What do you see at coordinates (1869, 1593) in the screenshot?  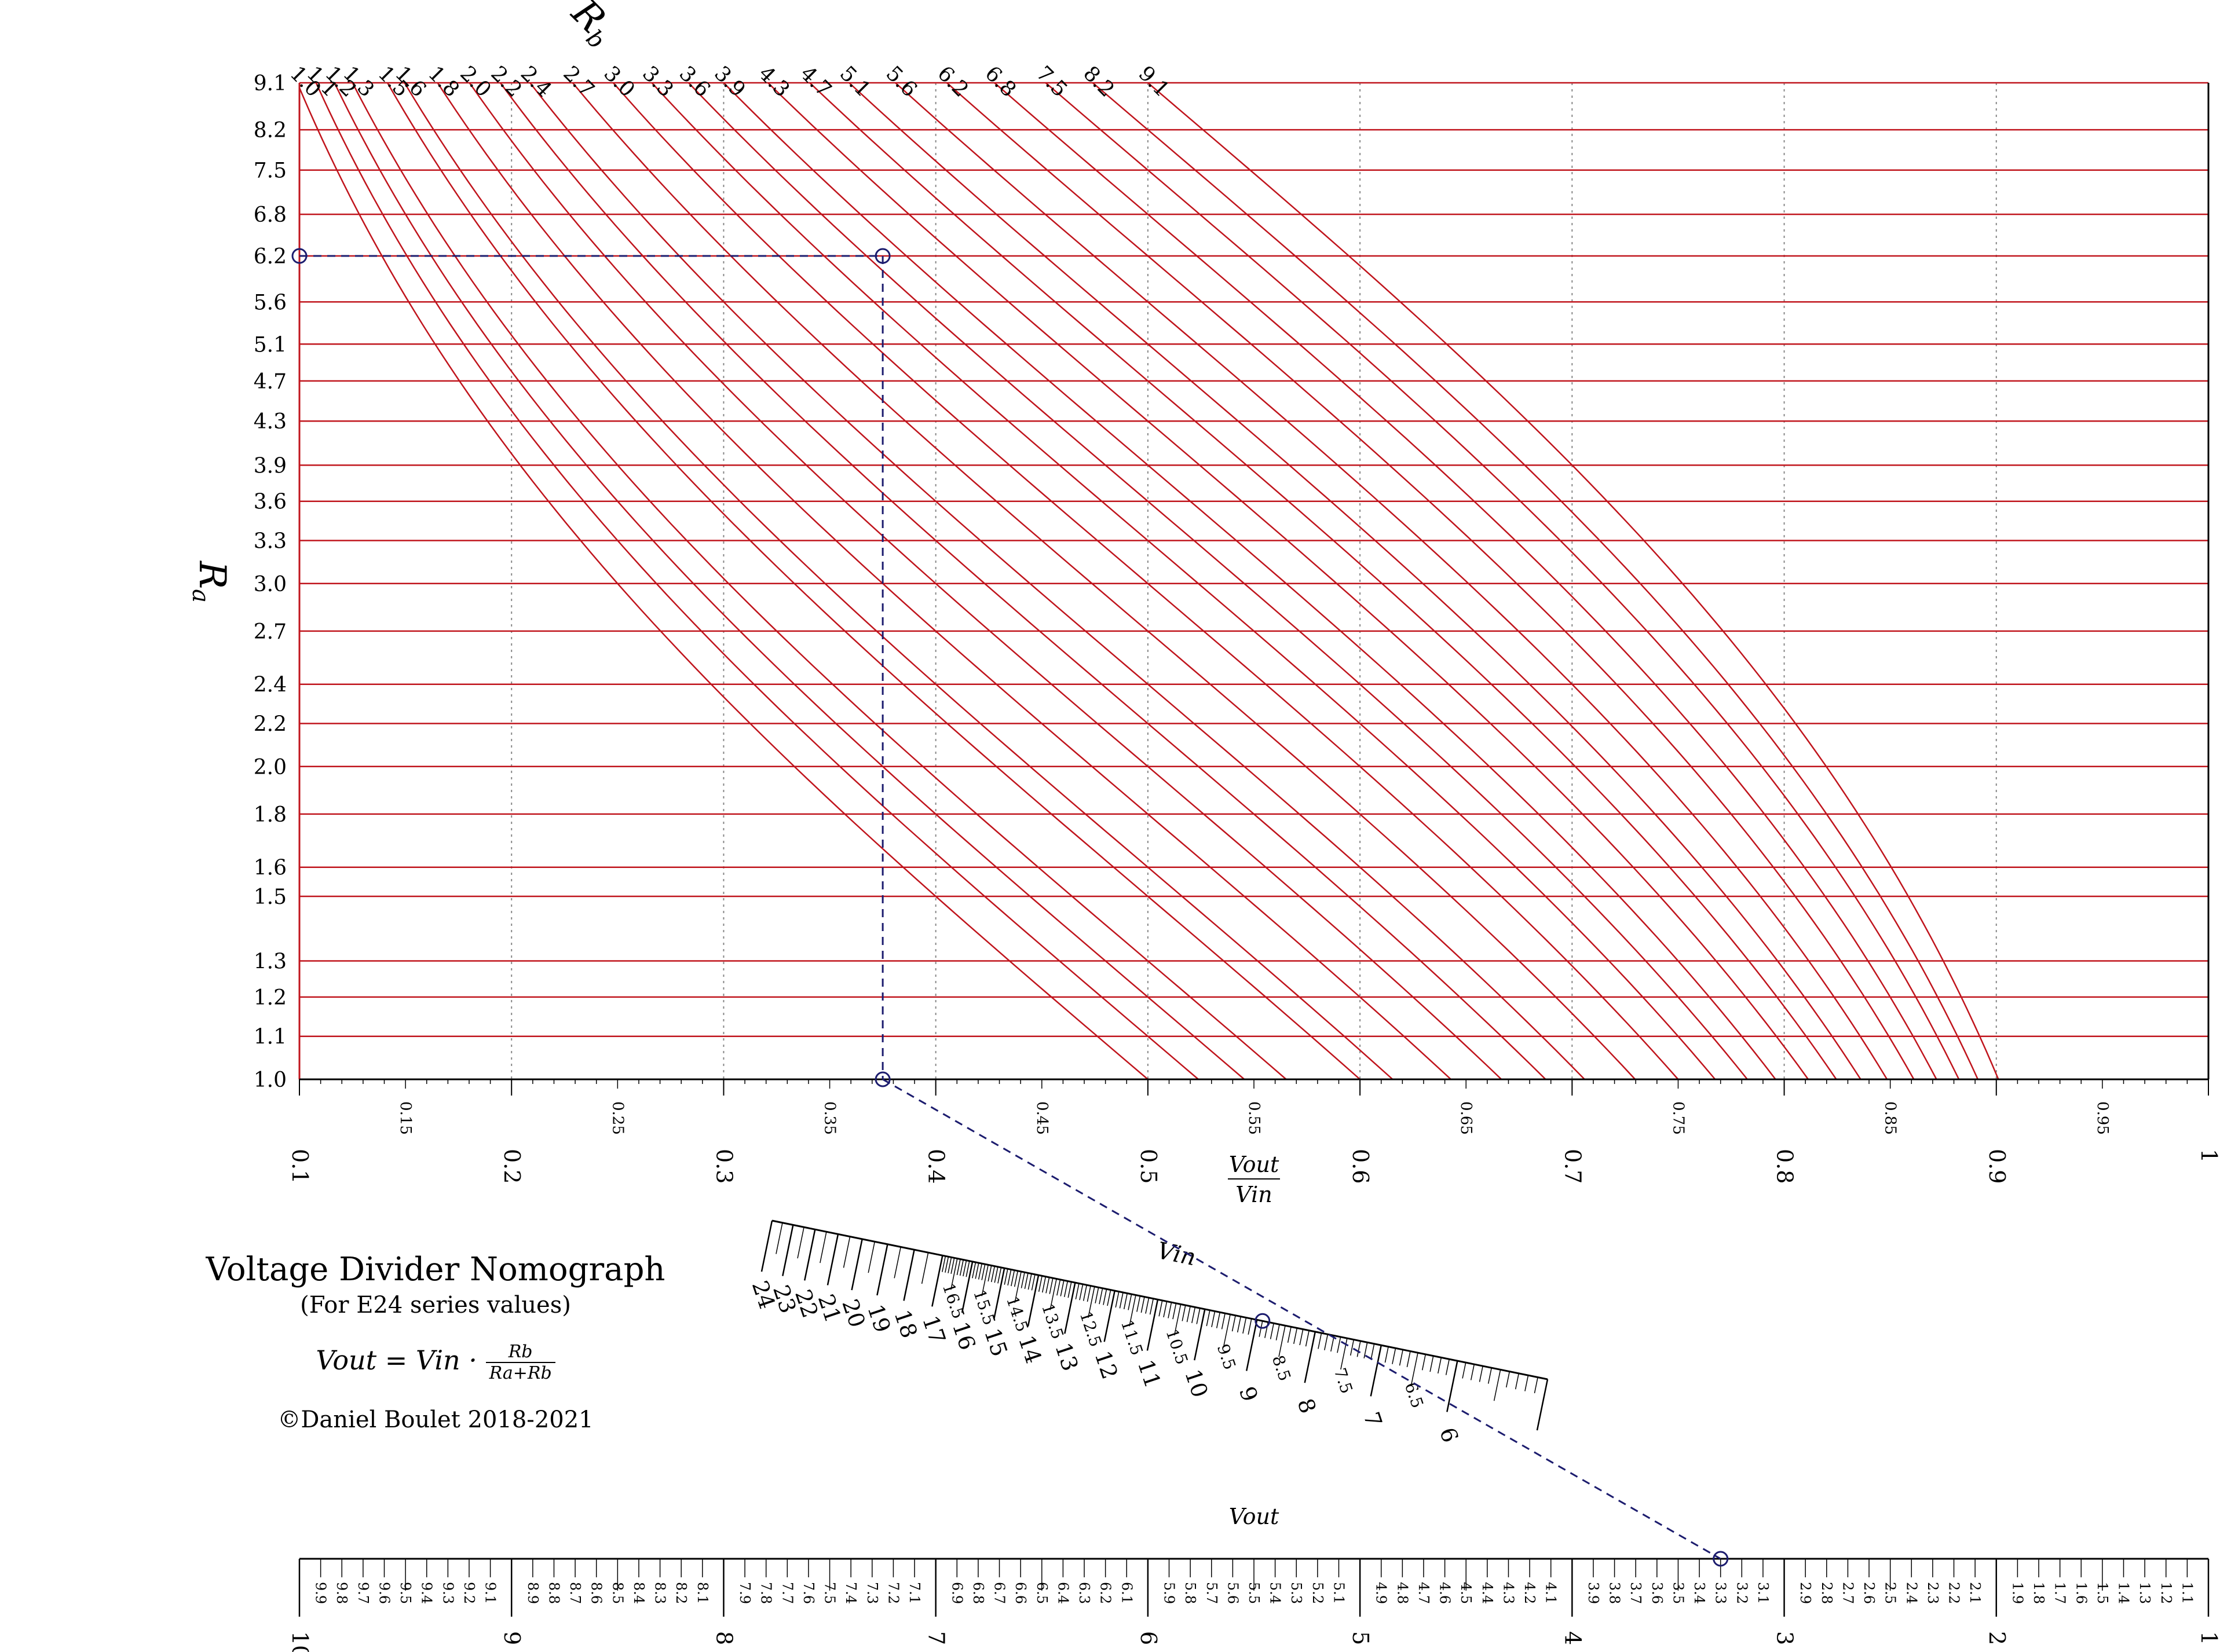 I see `vout-minor-label: 2.6` at bounding box center [1869, 1593].